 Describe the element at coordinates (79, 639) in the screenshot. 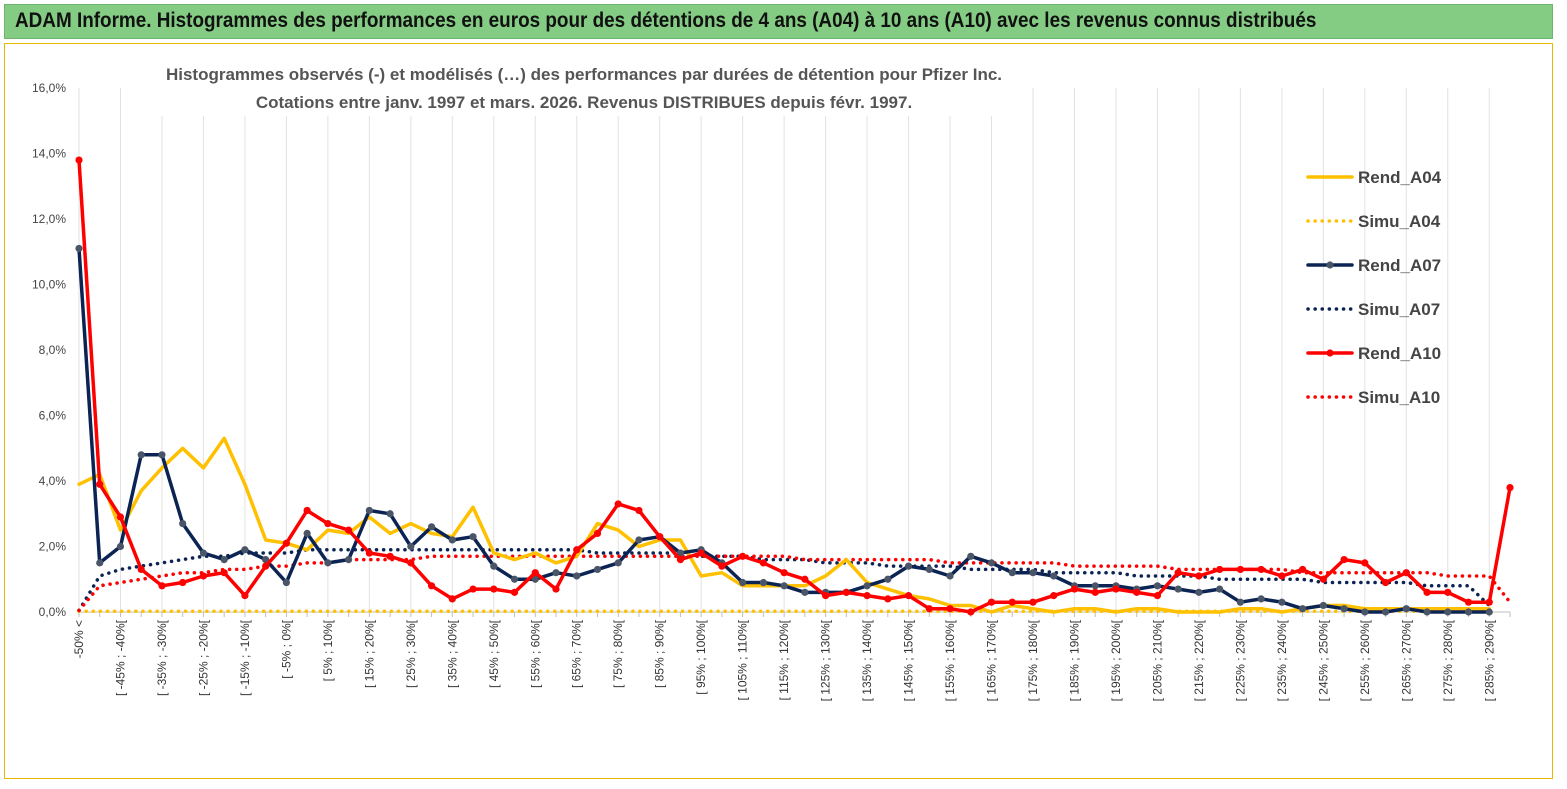

I see `x-tick-label: -50% <` at that location.